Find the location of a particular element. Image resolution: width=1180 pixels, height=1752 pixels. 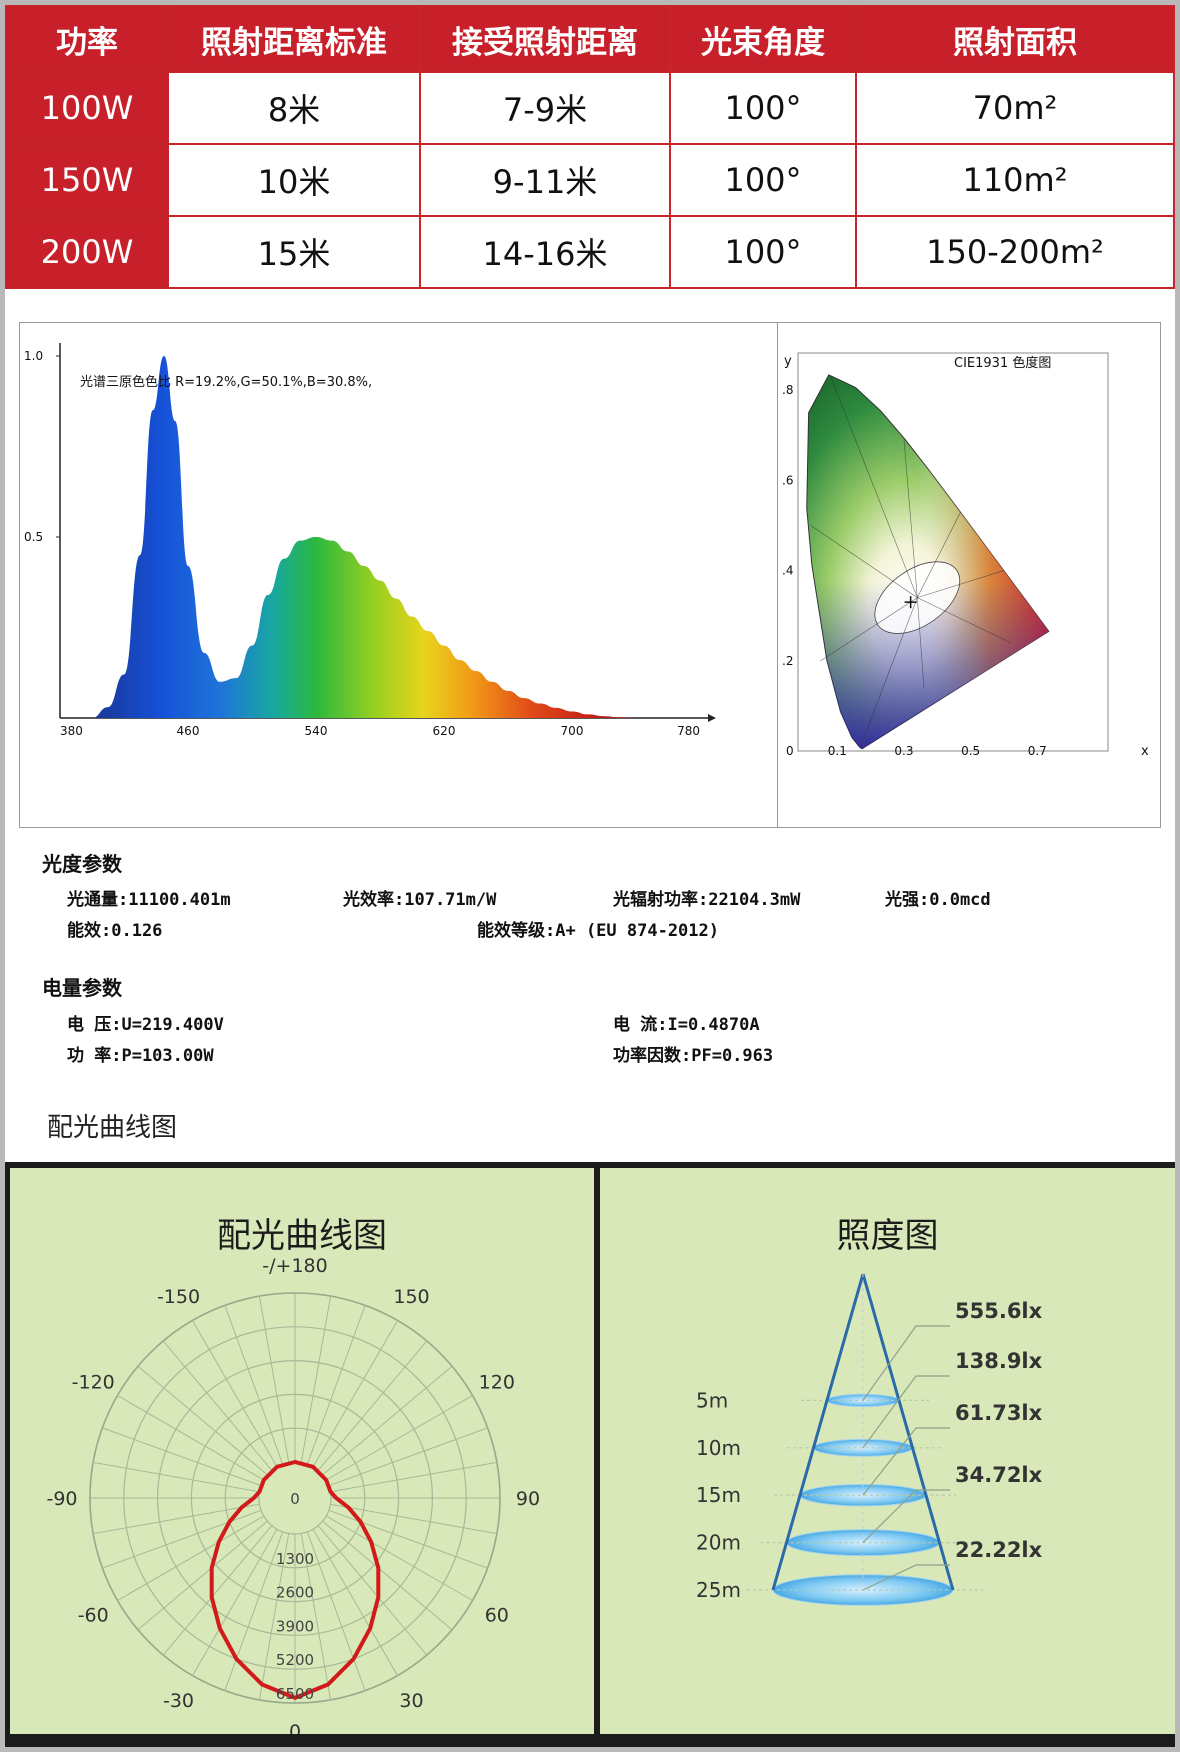

polar-angle-label: -120 is located at coordinates (93, 1383).